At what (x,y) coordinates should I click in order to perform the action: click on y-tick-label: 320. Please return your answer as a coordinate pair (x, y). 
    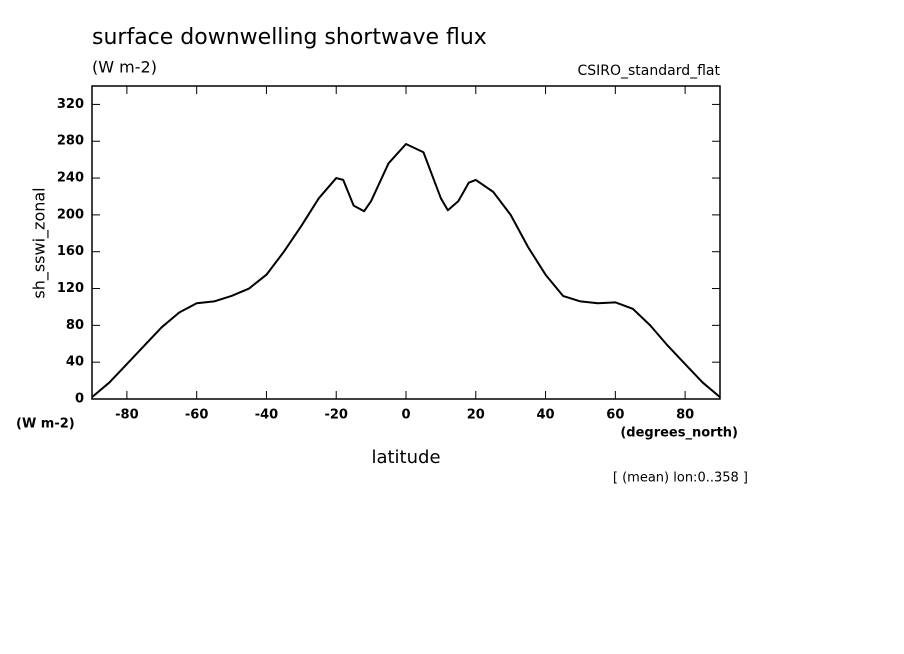
    Looking at the image, I should click on (70, 104).